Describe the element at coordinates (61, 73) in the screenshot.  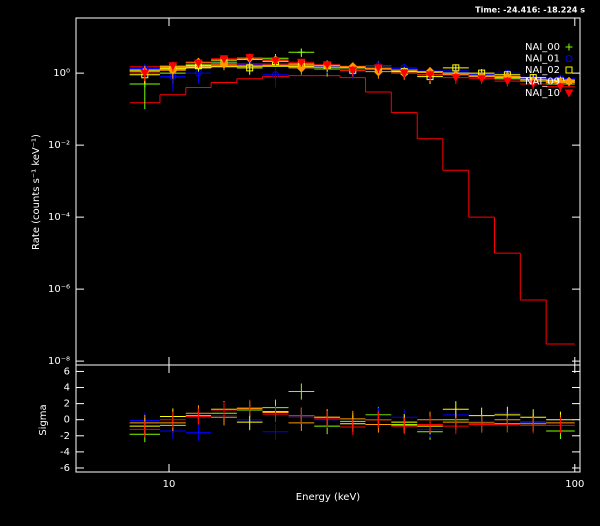
I see `y-tick-label: 10⁰` at that location.